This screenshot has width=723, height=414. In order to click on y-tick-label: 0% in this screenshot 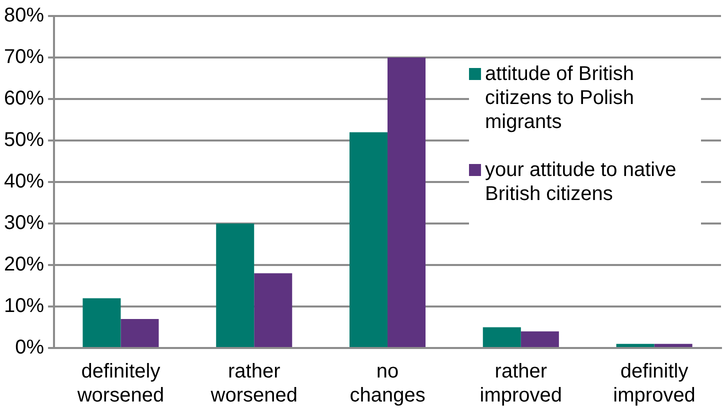, I will do `click(29, 347)`.